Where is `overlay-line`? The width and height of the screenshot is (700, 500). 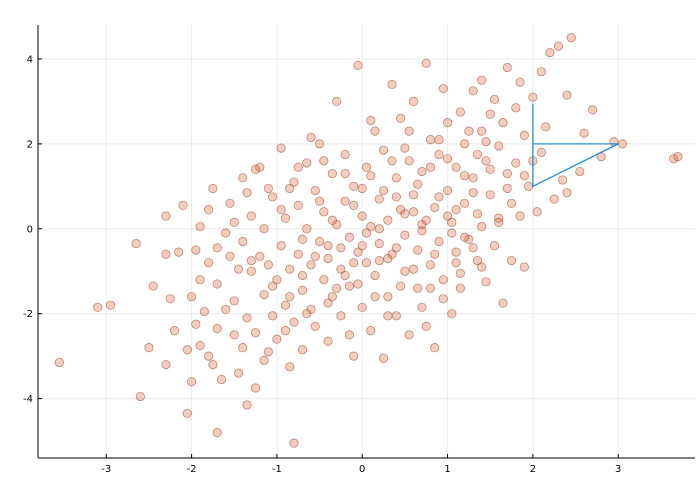 overlay-line is located at coordinates (575, 145).